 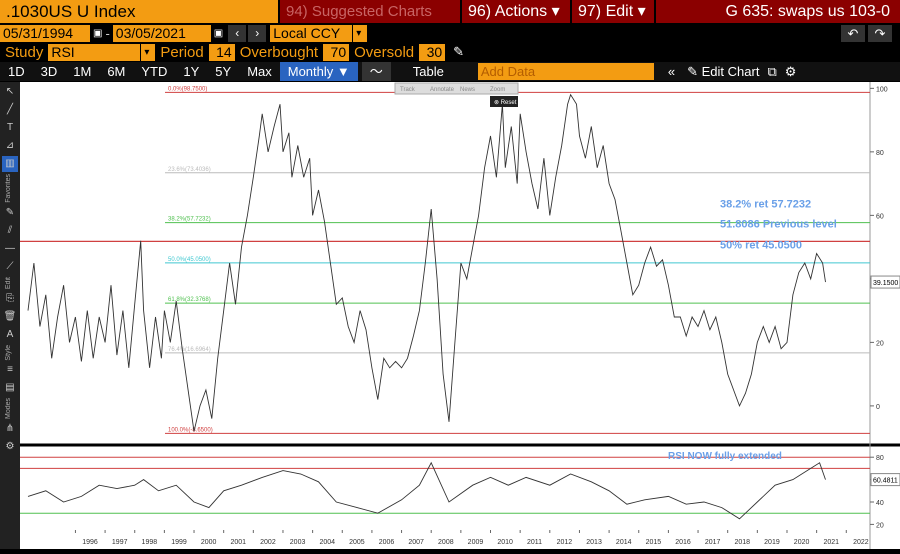 What do you see at coordinates (239, 542) in the screenshot?
I see `x-tick-label: 2001` at bounding box center [239, 542].